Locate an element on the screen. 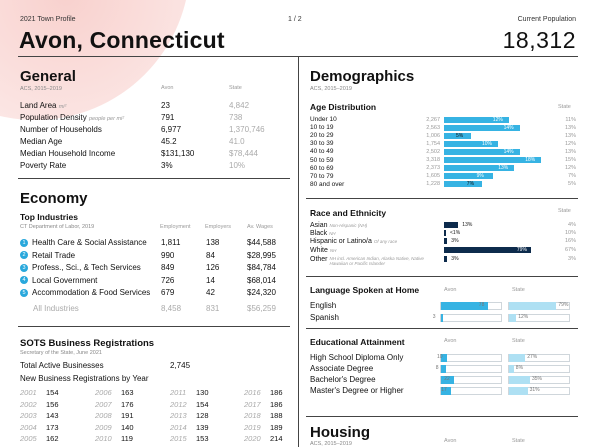 This screenshot has width=596, height=447. general-col-town: Avon is located at coordinates (167, 88).